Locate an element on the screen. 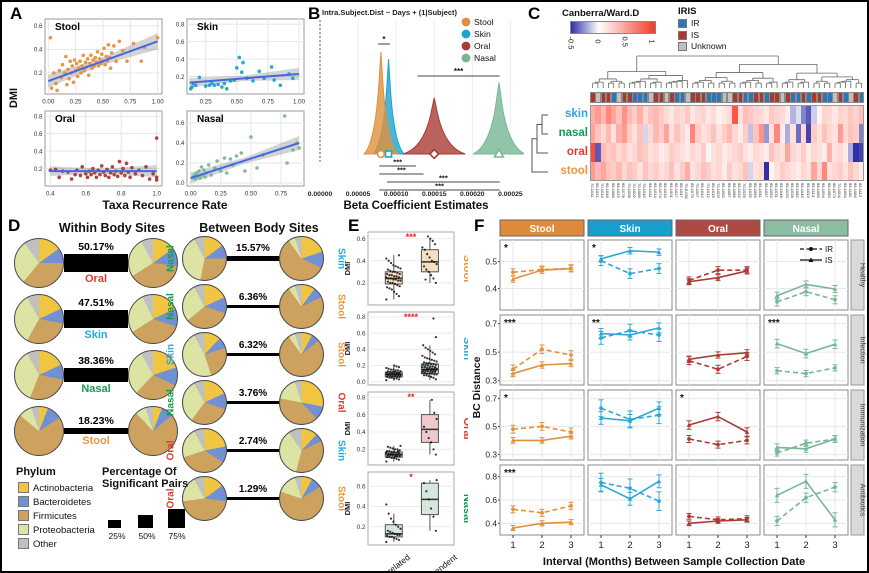 This screenshot has height=573, width=869. iris-legend-item: IS is located at coordinates (688, 35).